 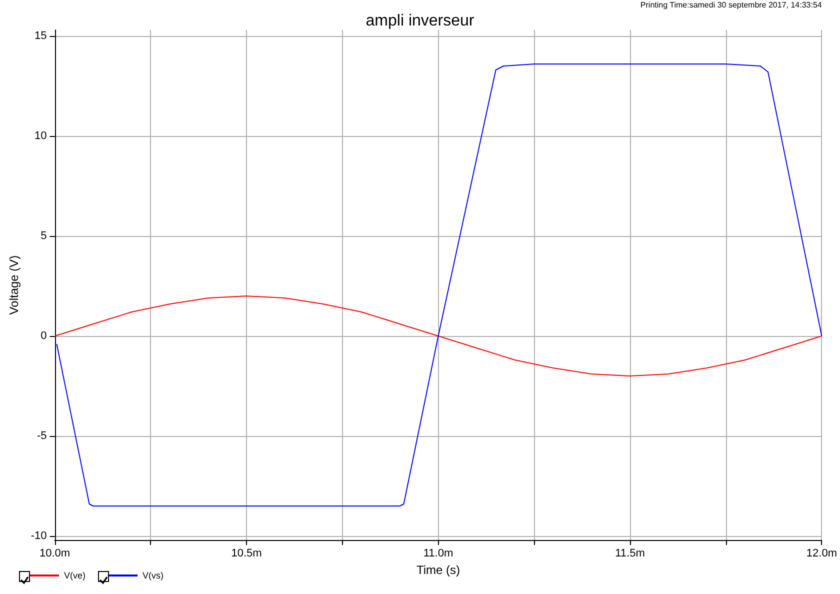 I want to click on y-tick-label: -10, so click(x=38, y=536).